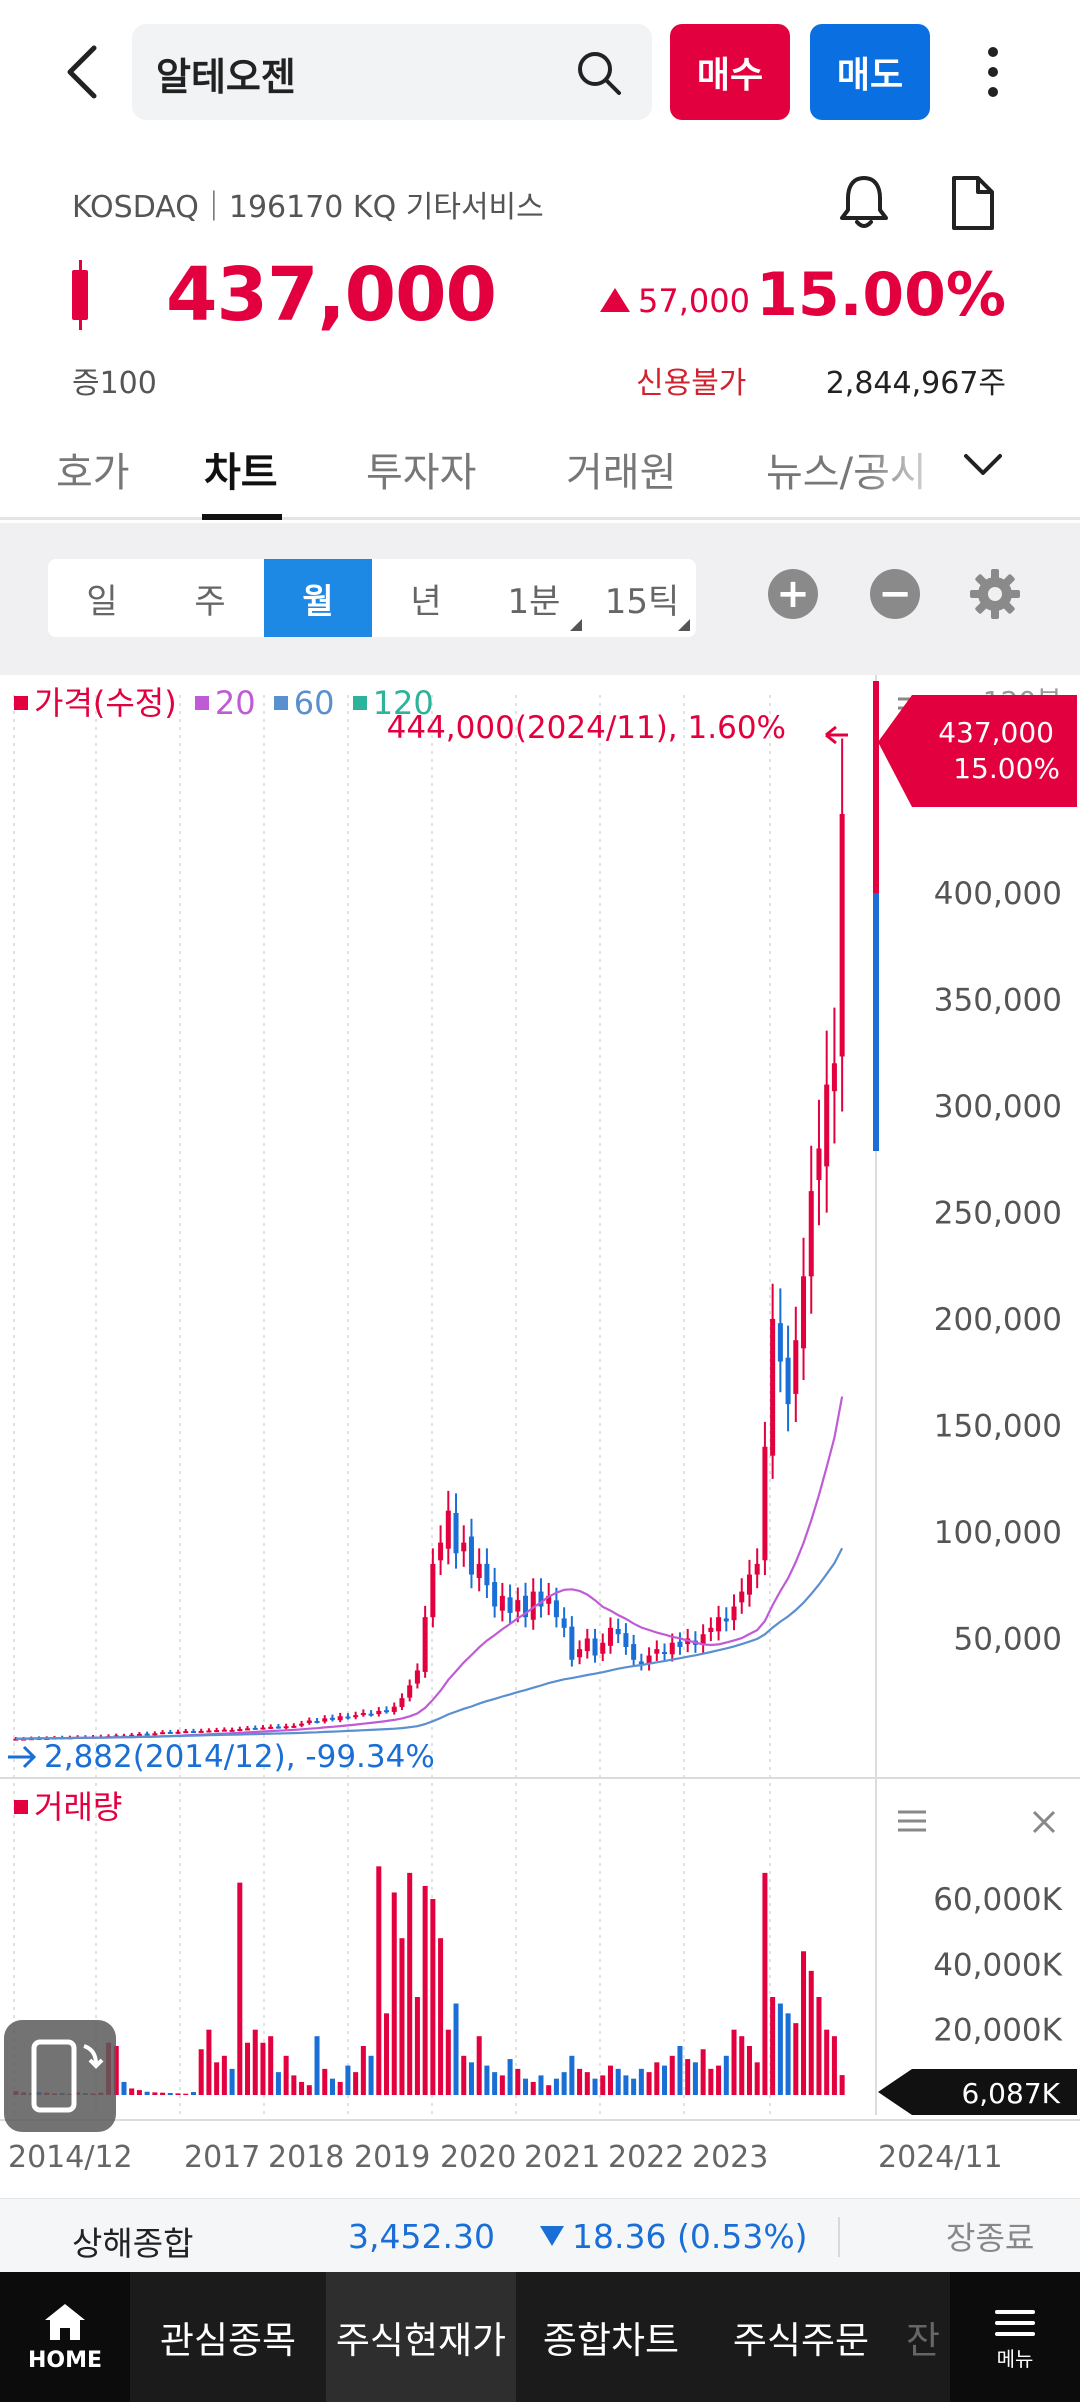 This screenshot has height=2402, width=1080. What do you see at coordinates (60, 2076) in the screenshot?
I see `rotate-screen-button` at bounding box center [60, 2076].